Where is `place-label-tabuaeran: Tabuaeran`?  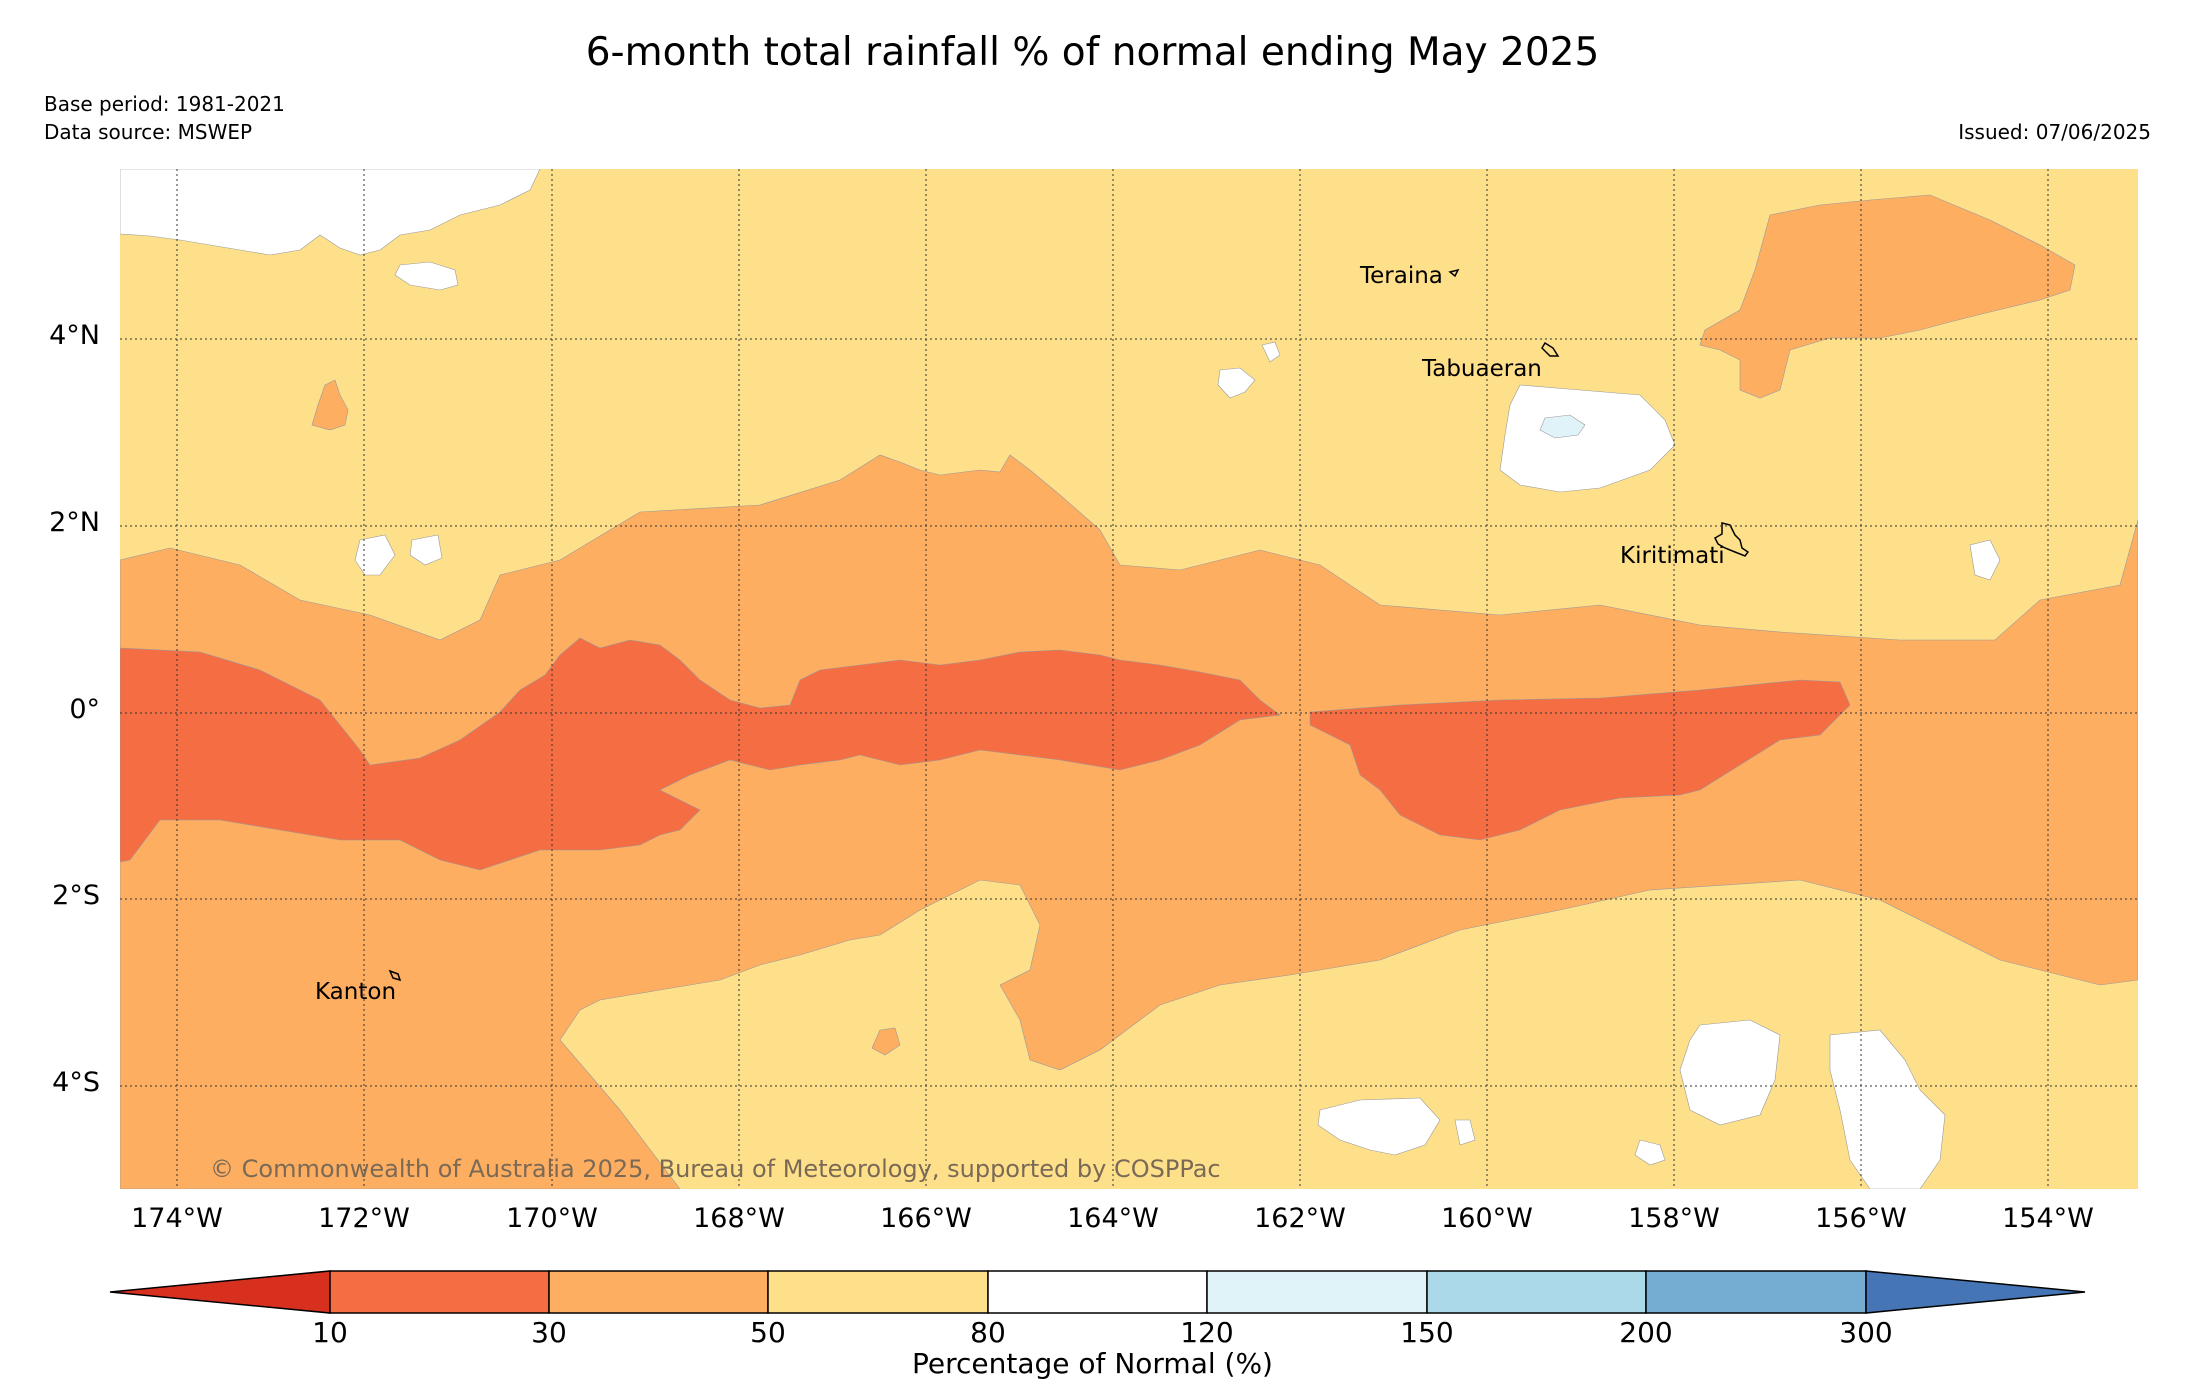 place-label-tabuaeran: Tabuaeran is located at coordinates (1482, 369).